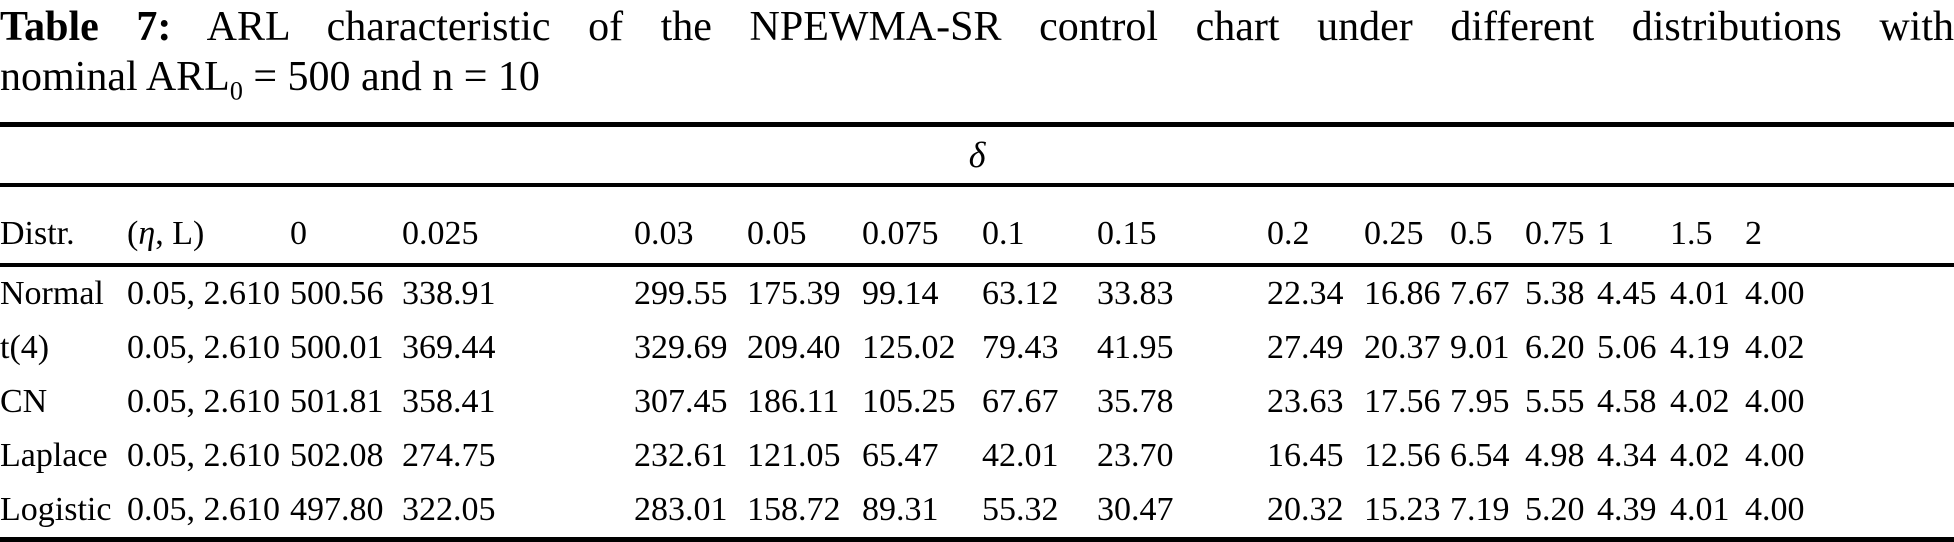 The height and width of the screenshot is (542, 1954). What do you see at coordinates (346, 226) in the screenshot?
I see `col-header-delta: 0` at bounding box center [346, 226].